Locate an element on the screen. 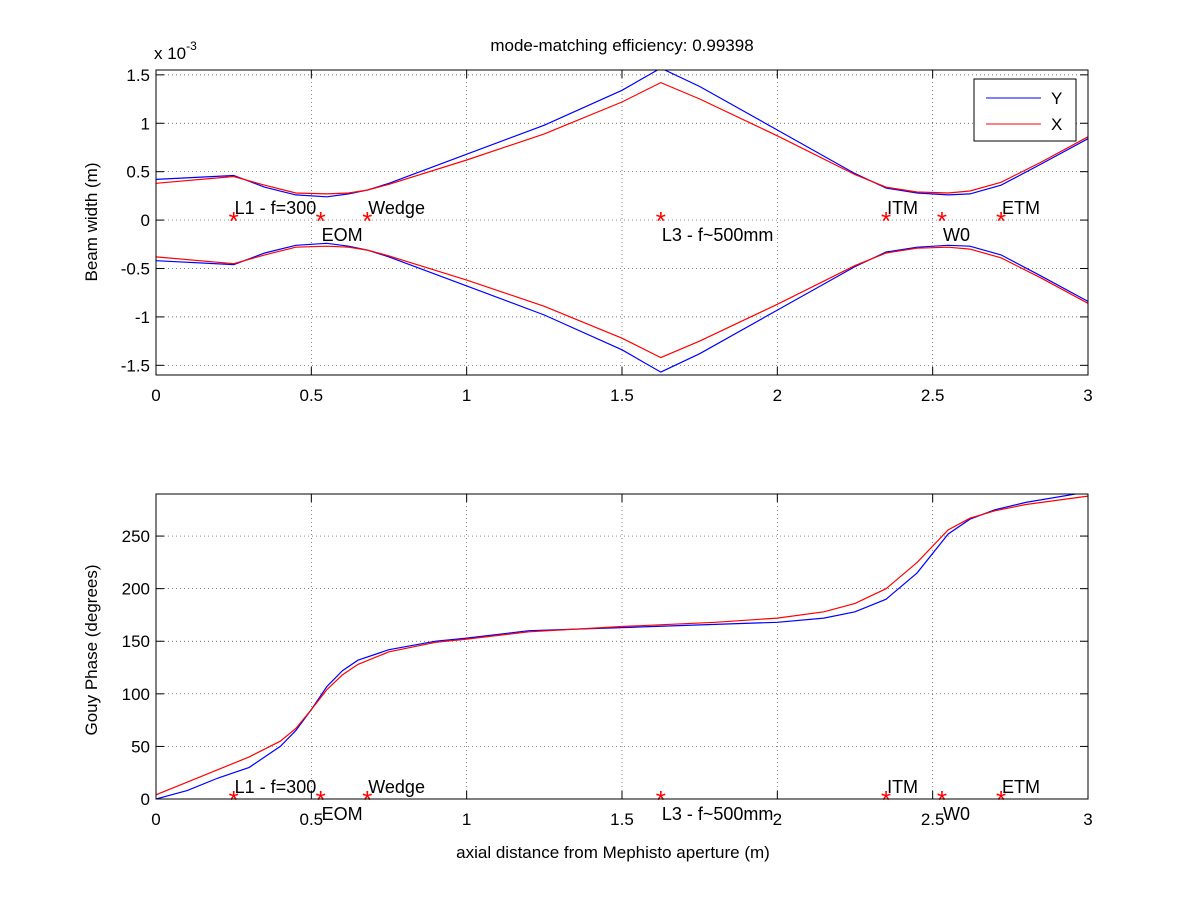  beam-width-marker-label: ITM is located at coordinates (902, 208).